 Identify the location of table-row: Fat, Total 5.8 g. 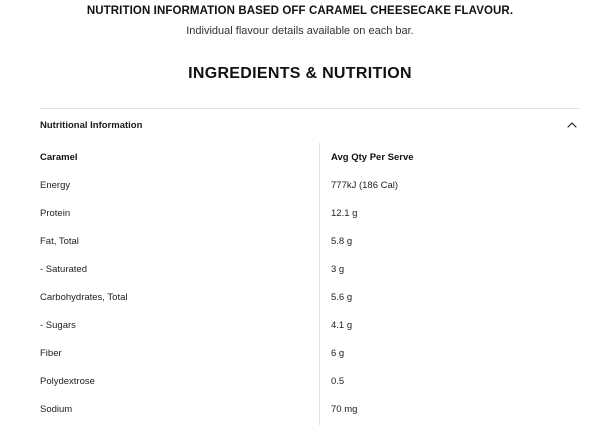
(310, 241).